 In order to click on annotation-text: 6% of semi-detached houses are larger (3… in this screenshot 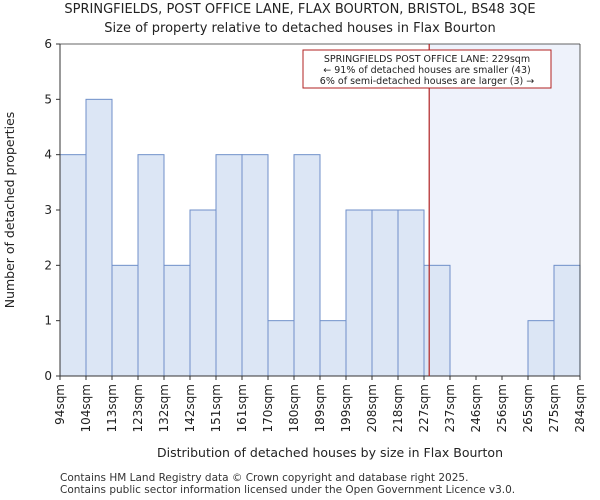, I will do `click(427, 81)`.